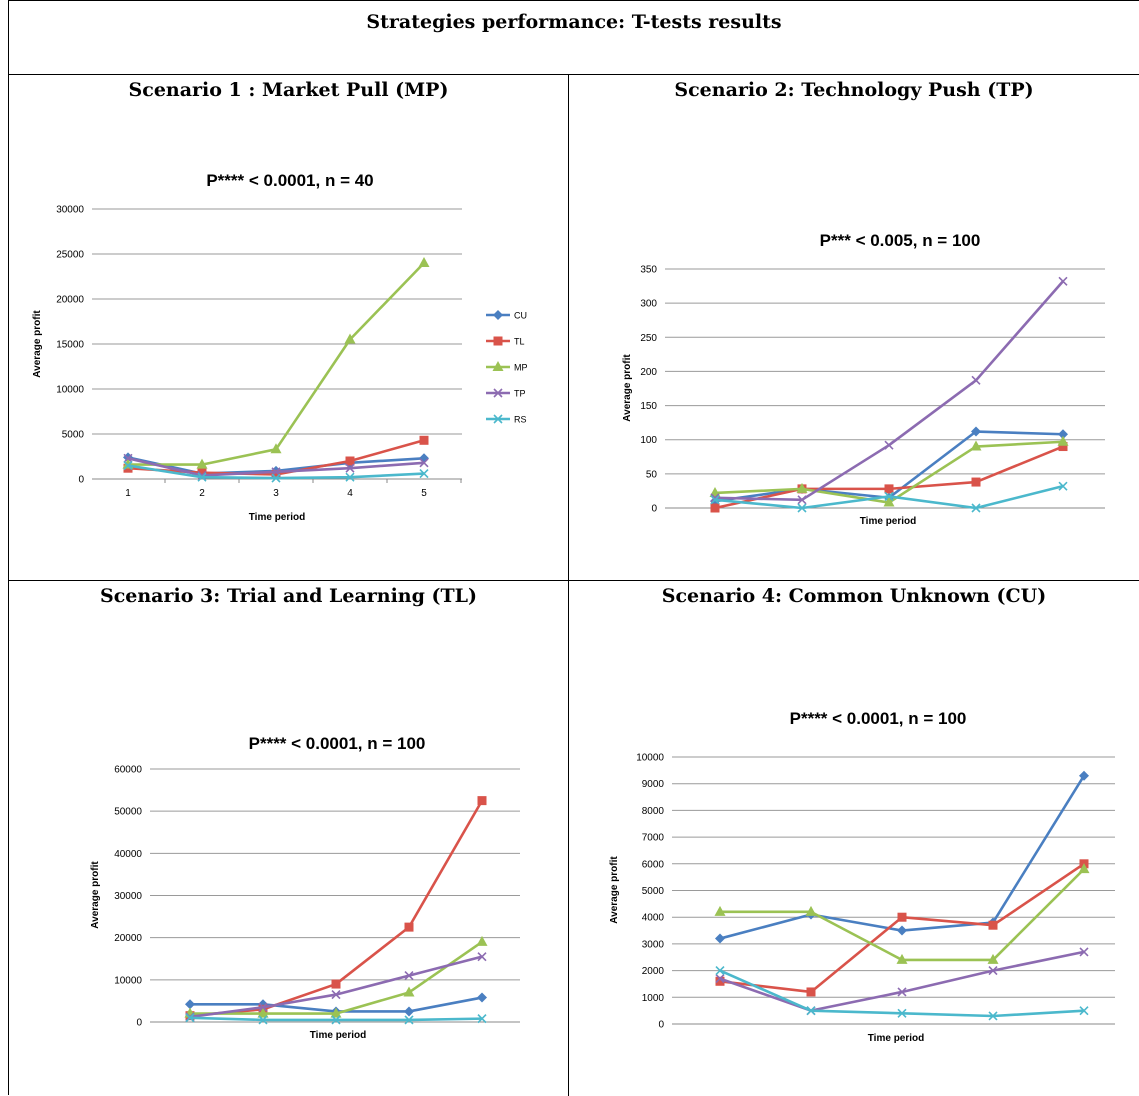  I want to click on y-tick-label: 150, so click(648, 406).